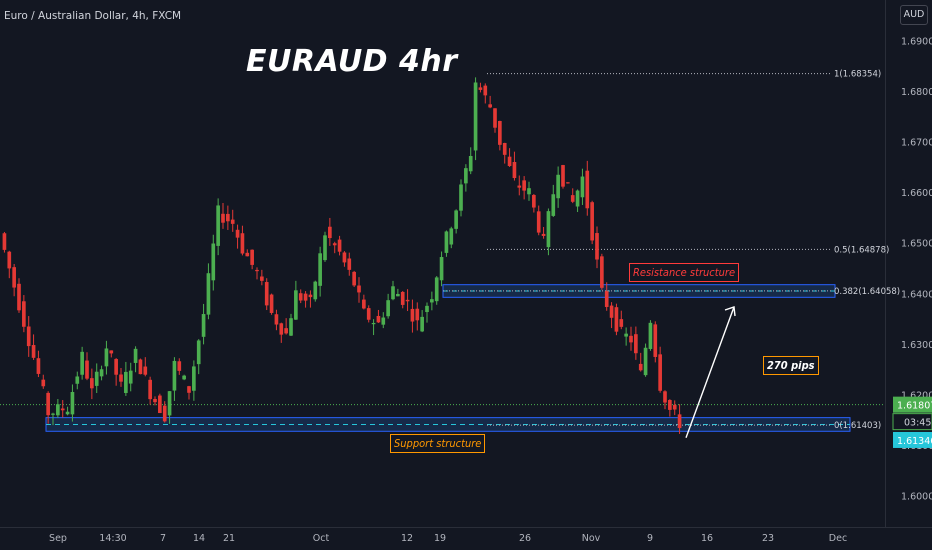  Describe the element at coordinates (93, 16) in the screenshot. I see `symbol-description: Euro / Australian Dollar, 4h, FXCM` at that location.